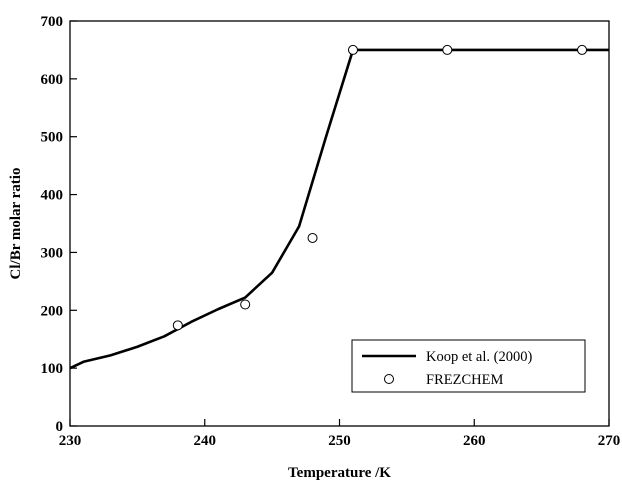  What do you see at coordinates (52, 80) in the screenshot?
I see `y-tick-label: 600` at bounding box center [52, 80].